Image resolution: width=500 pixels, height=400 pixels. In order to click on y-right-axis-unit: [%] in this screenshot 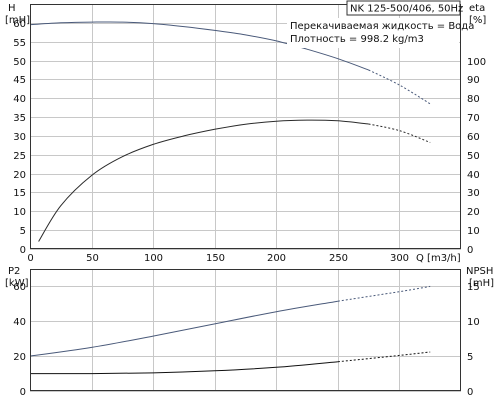, I will do `click(477, 20)`.